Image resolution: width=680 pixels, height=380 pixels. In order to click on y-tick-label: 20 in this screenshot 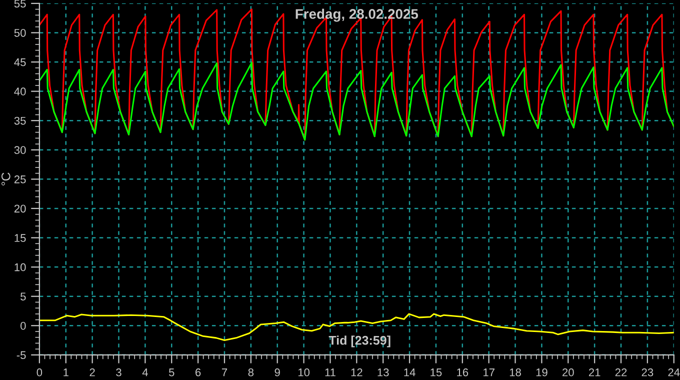, I will do `click(20, 208)`.